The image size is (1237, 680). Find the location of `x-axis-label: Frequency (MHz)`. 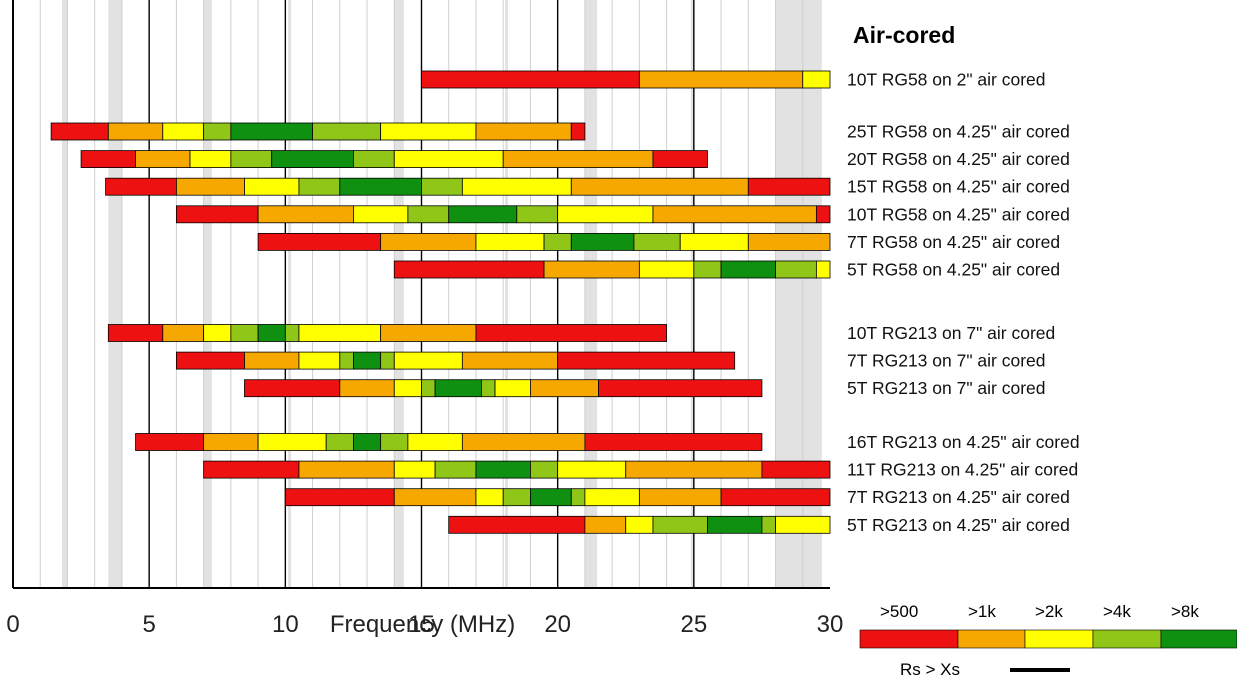

x-axis-label: Frequency (MHz) is located at coordinates (422, 624).